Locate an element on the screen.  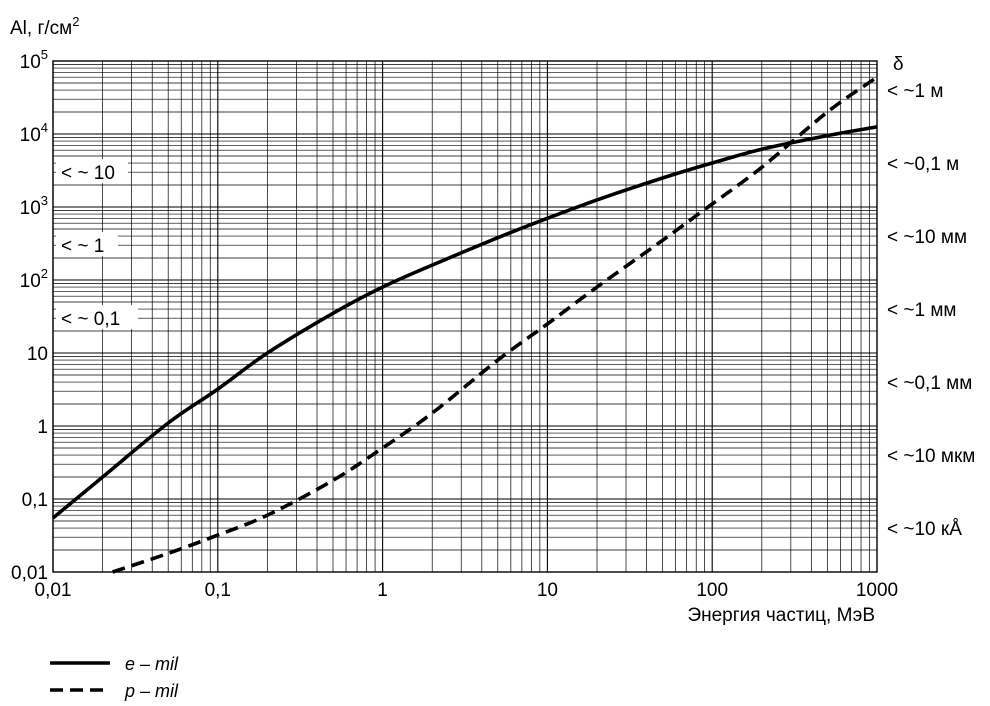
annotation-label: < ~ 1 is located at coordinates (82, 246).